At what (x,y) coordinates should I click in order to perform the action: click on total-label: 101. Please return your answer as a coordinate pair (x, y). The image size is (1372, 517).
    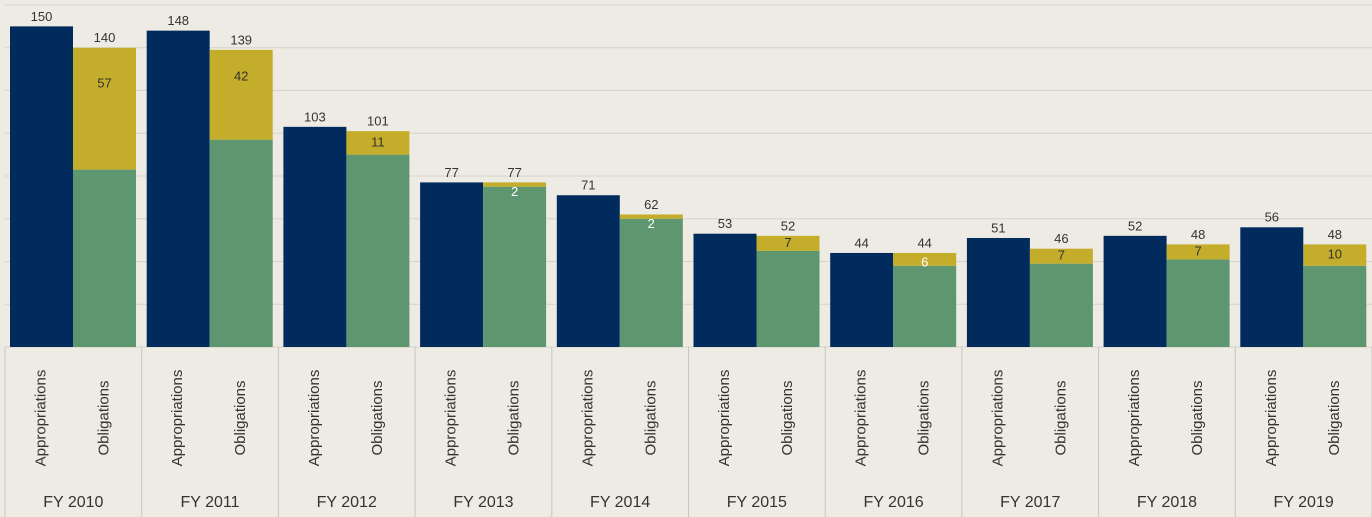
    Looking at the image, I should click on (378, 121).